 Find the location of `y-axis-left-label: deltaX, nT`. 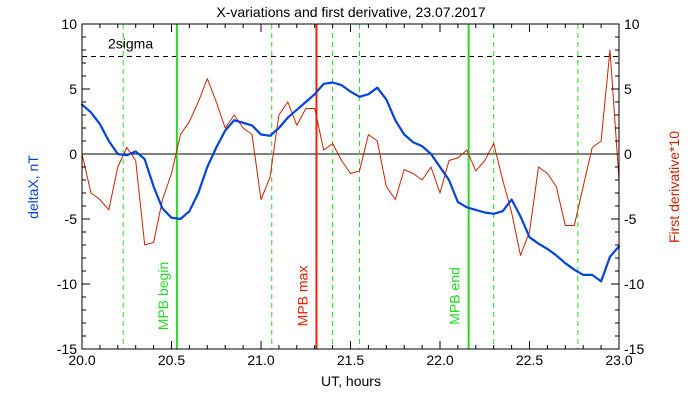

y-axis-left-label: deltaX, nT is located at coordinates (33, 187).